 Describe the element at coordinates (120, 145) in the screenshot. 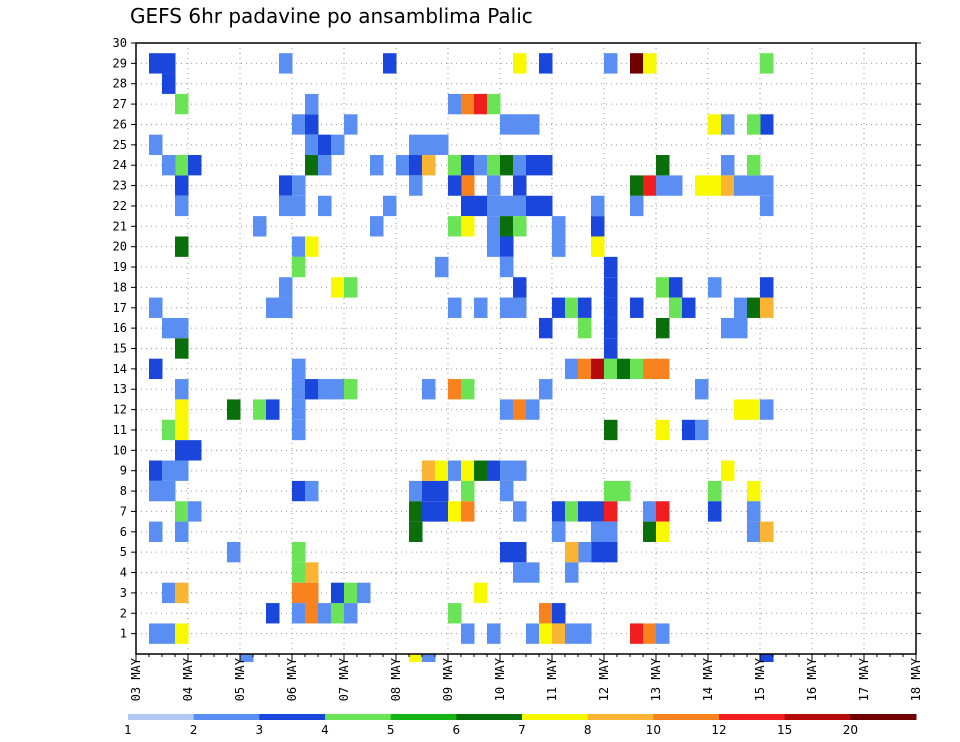

I see `y-tick-label: 25` at that location.